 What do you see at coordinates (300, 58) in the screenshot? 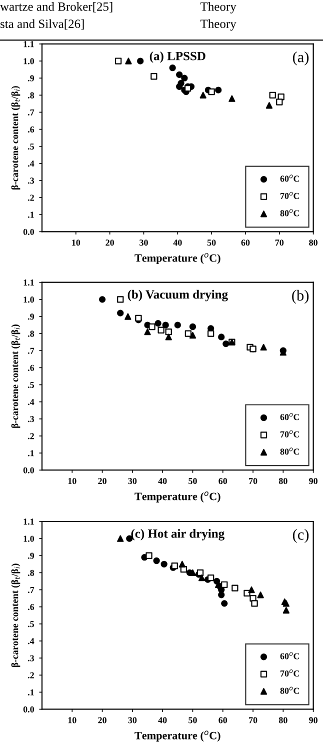
I see `annotation: (a)` at bounding box center [300, 58].